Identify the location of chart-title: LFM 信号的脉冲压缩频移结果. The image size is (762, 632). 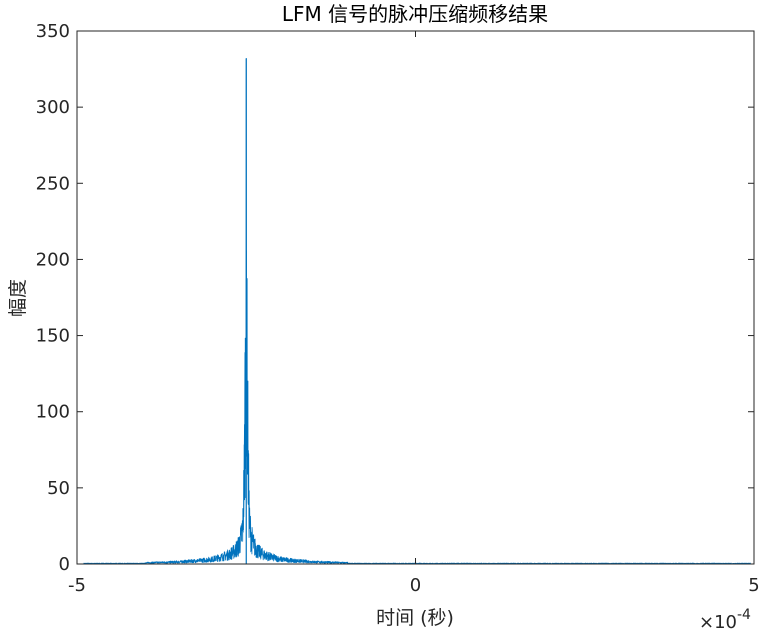
(415, 14).